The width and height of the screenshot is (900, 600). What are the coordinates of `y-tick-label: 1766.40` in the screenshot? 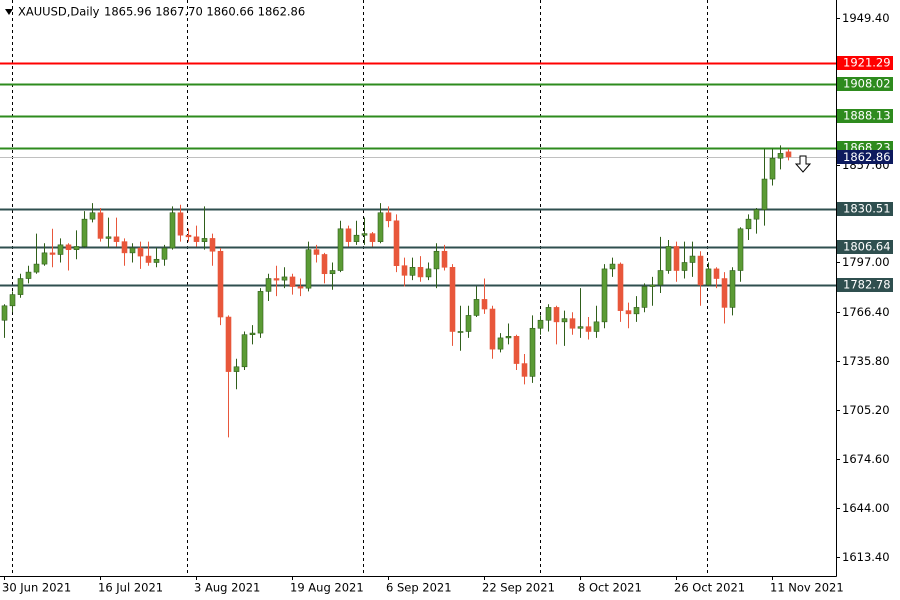 It's located at (866, 312).